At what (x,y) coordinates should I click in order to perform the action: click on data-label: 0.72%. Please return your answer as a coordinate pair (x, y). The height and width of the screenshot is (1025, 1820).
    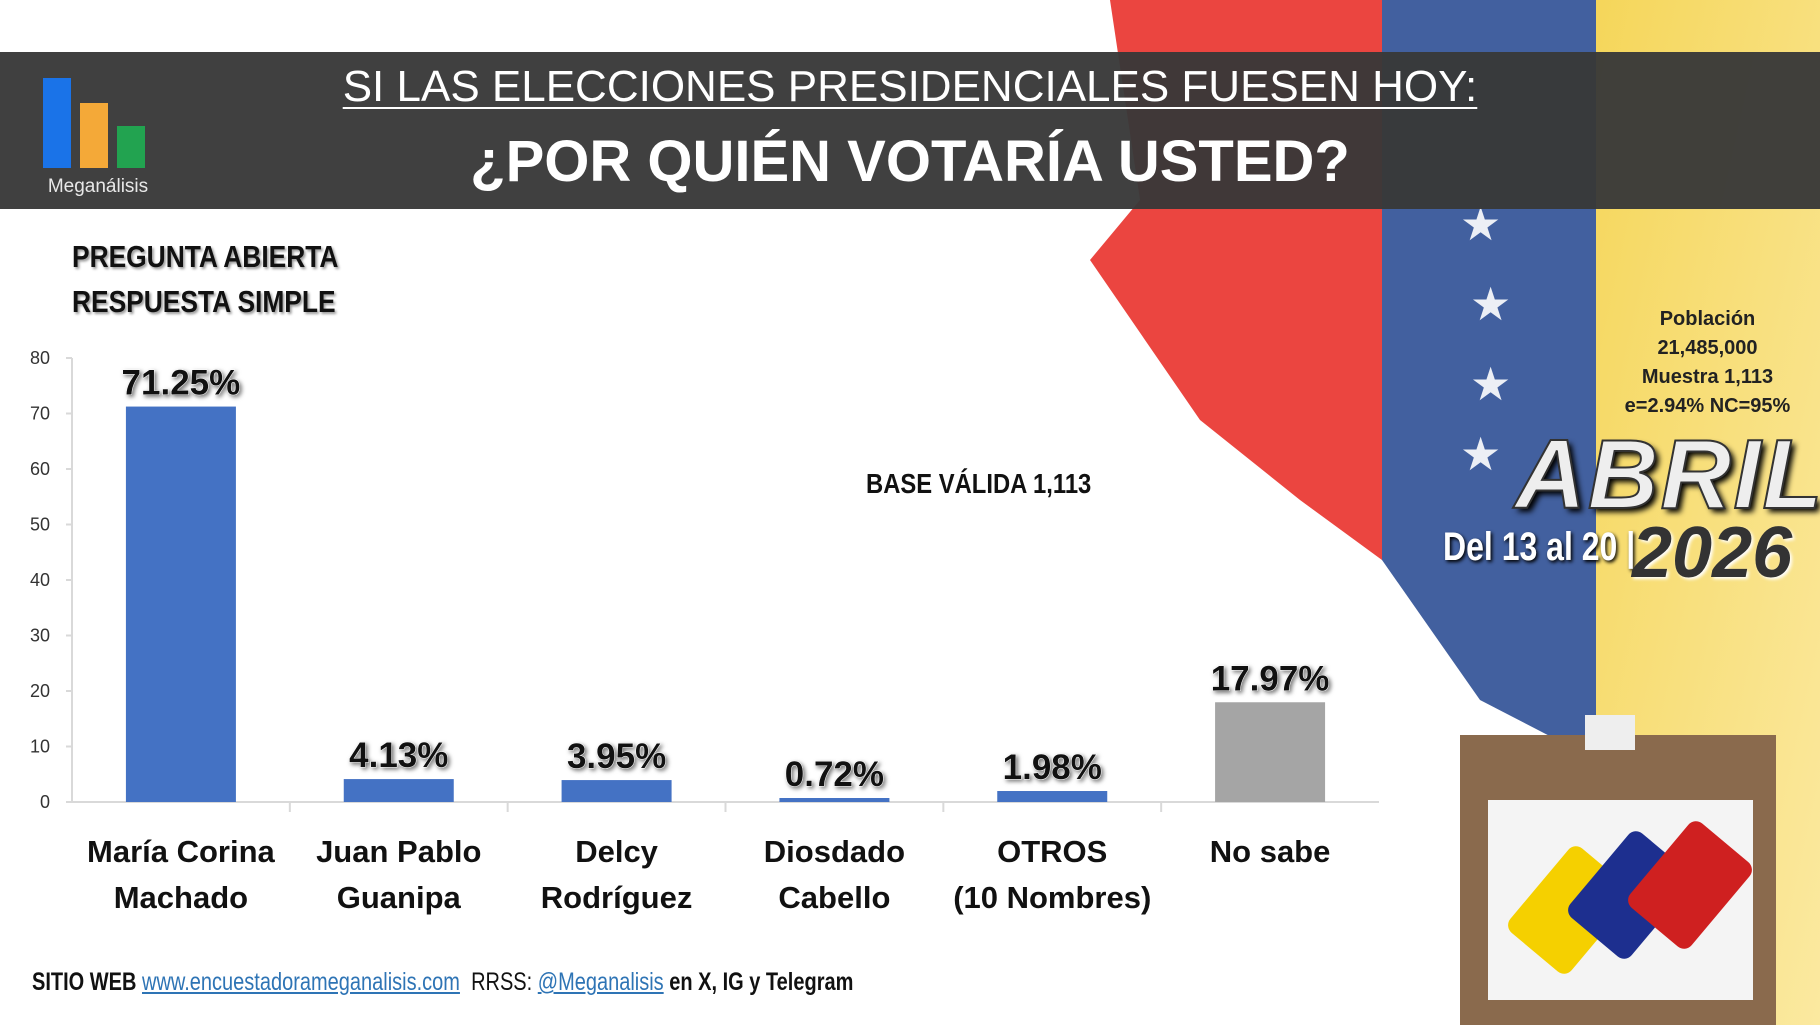
    Looking at the image, I should click on (834, 774).